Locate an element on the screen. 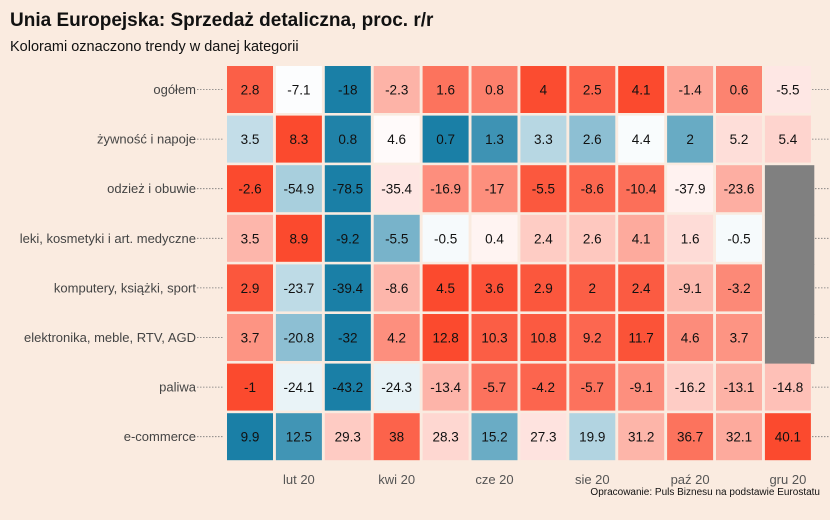 This screenshot has height=520, width=830. cell-value-label: 4.5 is located at coordinates (445, 288).